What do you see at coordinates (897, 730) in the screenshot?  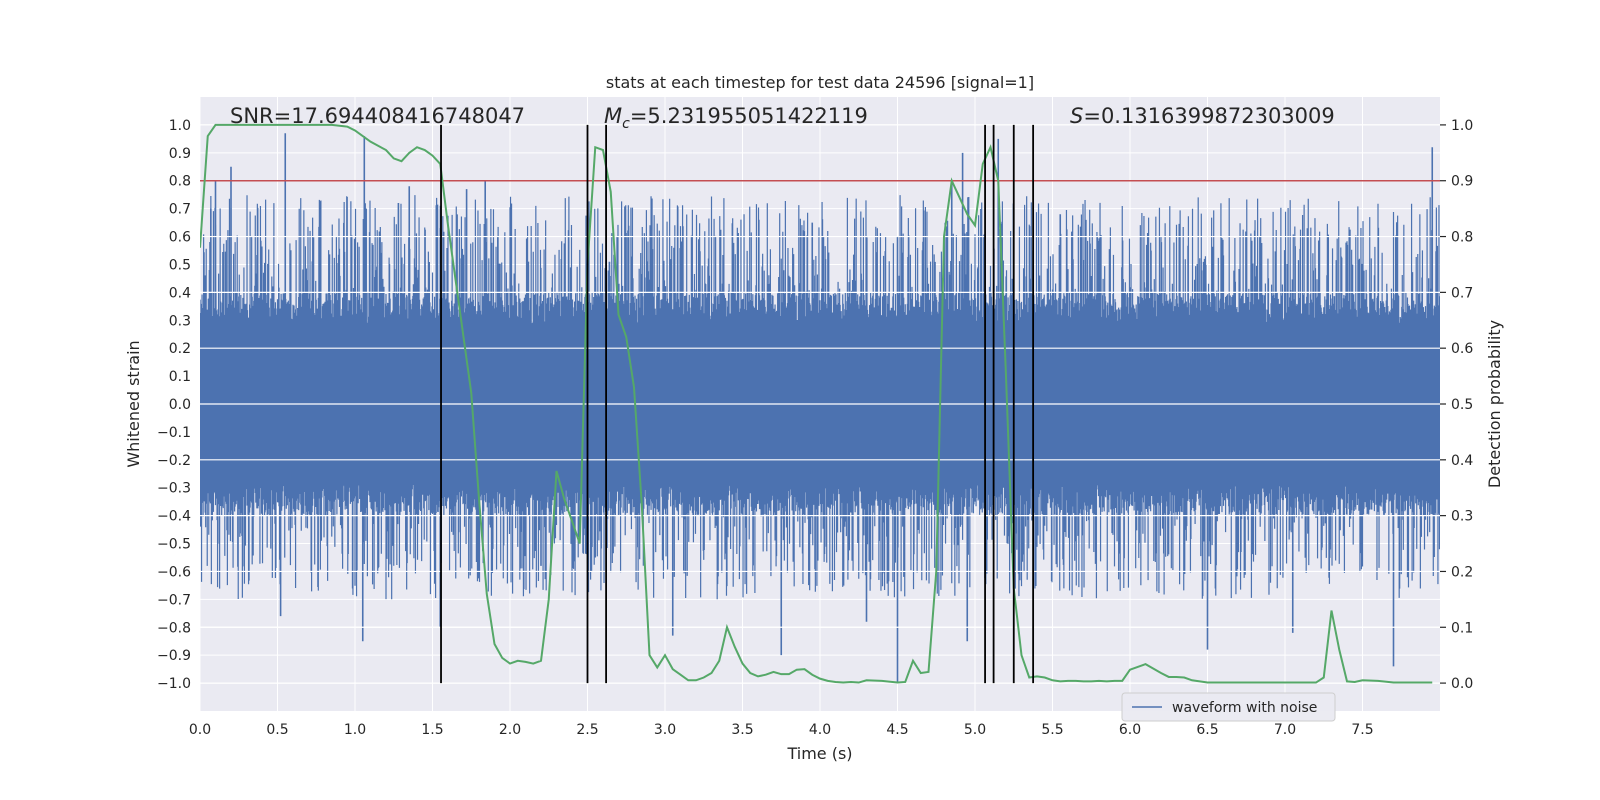 I see `x-tick-label: 4.5` at bounding box center [897, 730].